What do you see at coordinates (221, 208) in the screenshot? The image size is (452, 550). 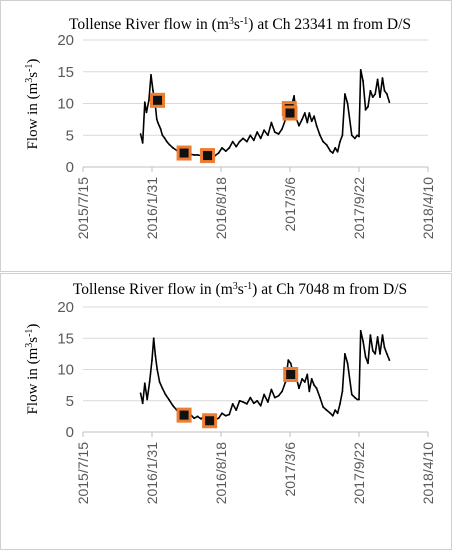 I see `x-tick-label: 2016/8/18` at bounding box center [221, 208].